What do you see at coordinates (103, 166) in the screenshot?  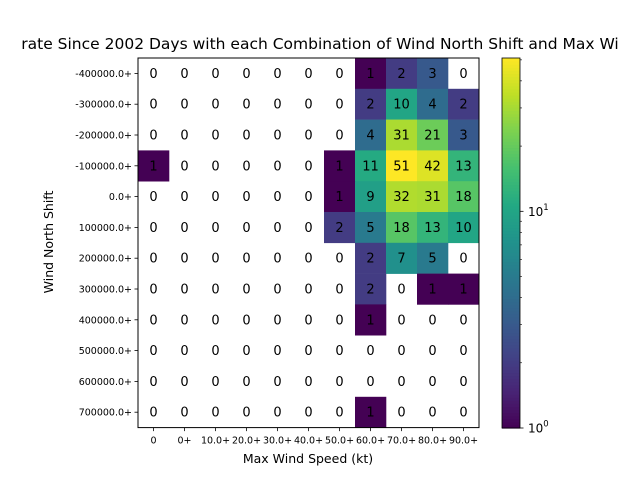 I see `y-tick-label: -100000.0+` at bounding box center [103, 166].